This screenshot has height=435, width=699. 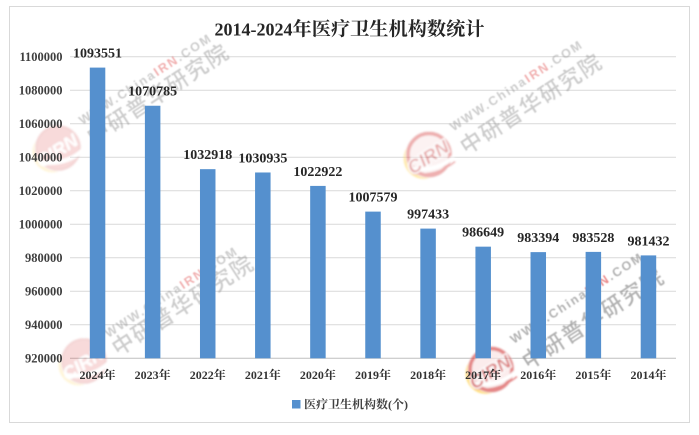 I want to click on svg-text: 2014-2024, so click(x=254, y=30).